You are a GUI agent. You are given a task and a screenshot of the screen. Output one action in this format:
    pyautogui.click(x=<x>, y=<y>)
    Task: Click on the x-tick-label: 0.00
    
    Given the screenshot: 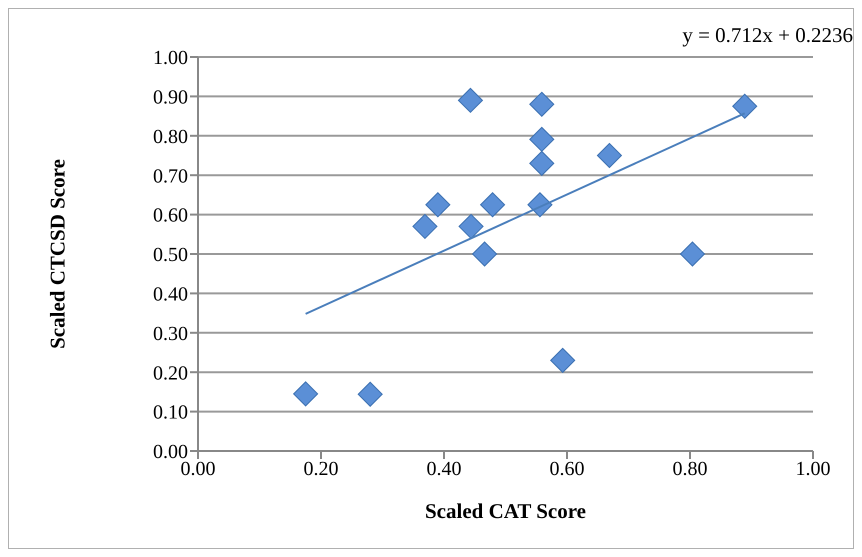 What is the action you would take?
    pyautogui.click(x=198, y=469)
    